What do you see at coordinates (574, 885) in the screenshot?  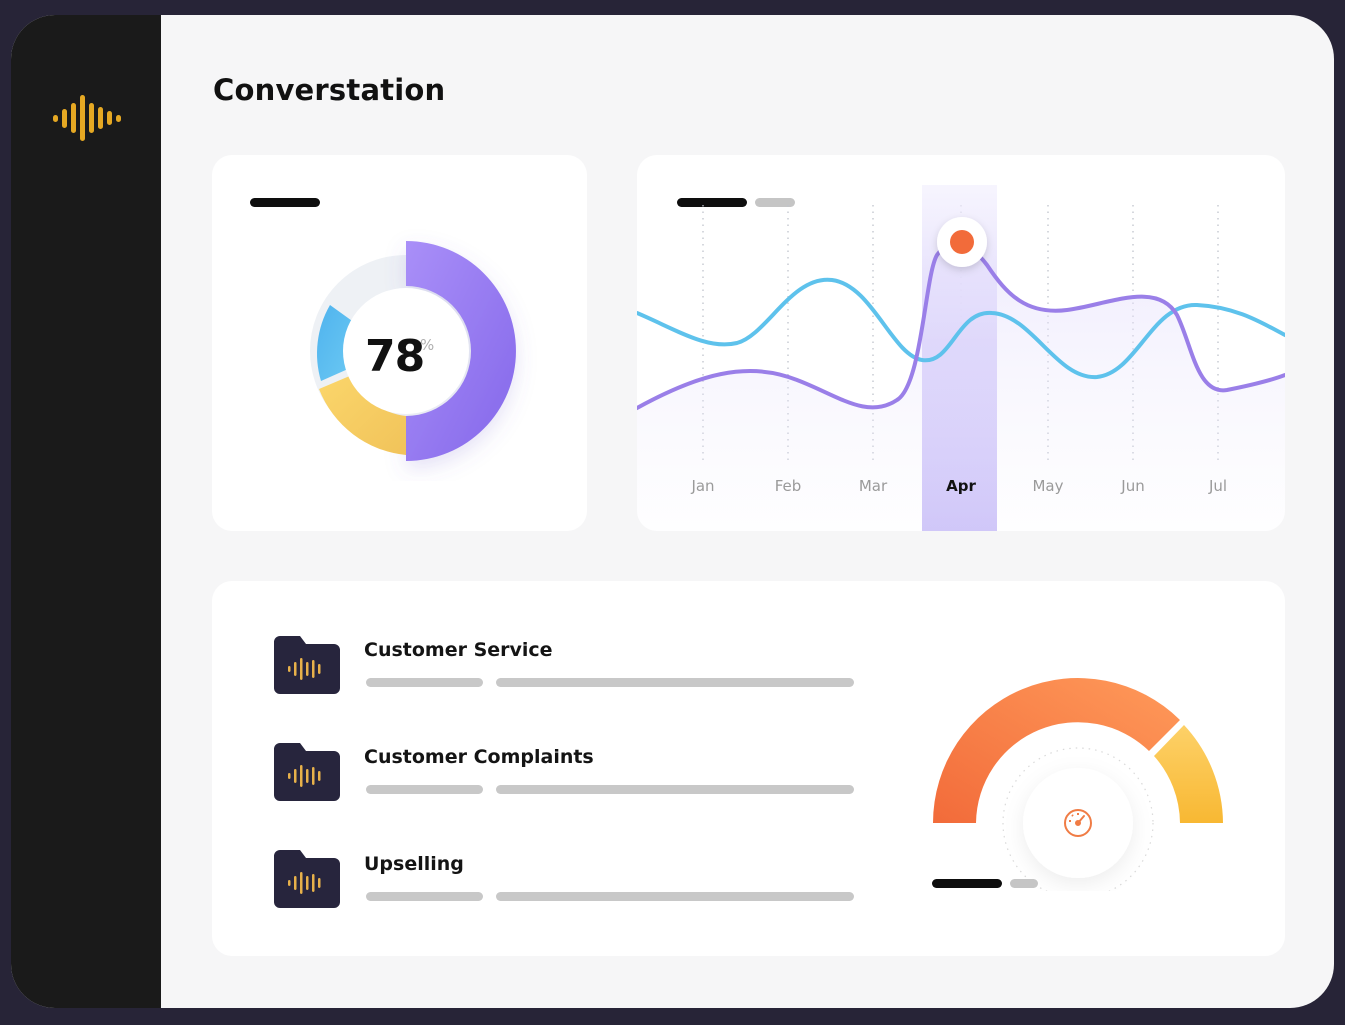 I see `category-item: Upselling` at bounding box center [574, 885].